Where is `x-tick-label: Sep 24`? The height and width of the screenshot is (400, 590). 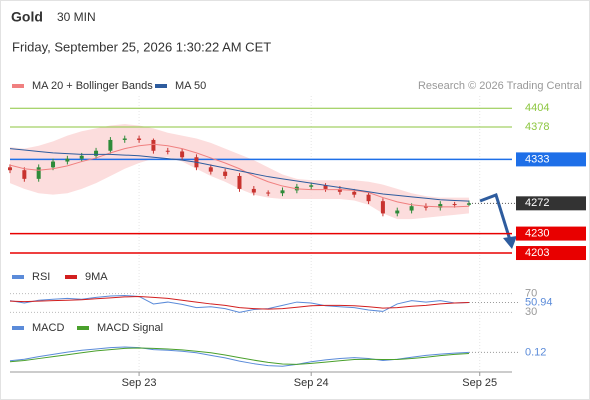 x-tick-label: Sep 24 is located at coordinates (311, 383).